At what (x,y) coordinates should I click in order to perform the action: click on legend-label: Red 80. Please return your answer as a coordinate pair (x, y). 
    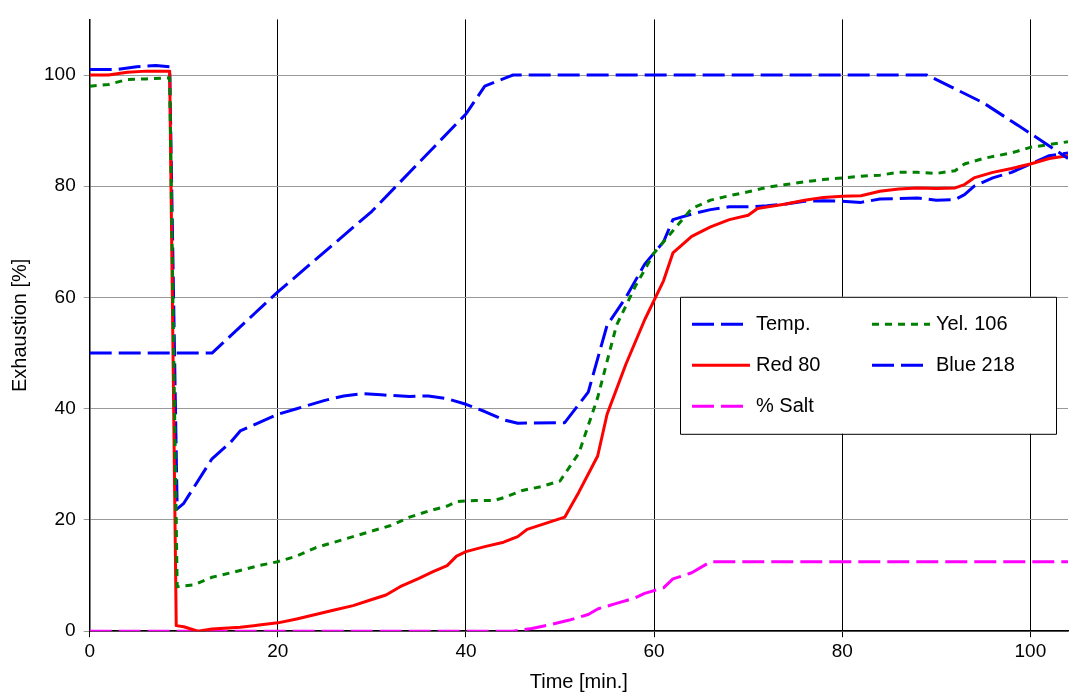
    Looking at the image, I should click on (788, 363).